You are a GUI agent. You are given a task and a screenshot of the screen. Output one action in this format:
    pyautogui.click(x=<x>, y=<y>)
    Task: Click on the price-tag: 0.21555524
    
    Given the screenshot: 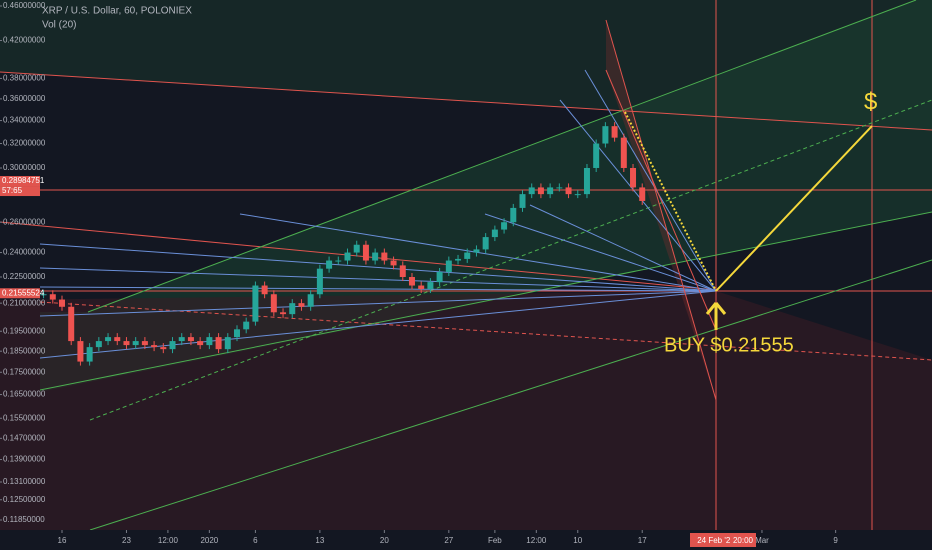 What is the action you would take?
    pyautogui.click(x=23, y=292)
    